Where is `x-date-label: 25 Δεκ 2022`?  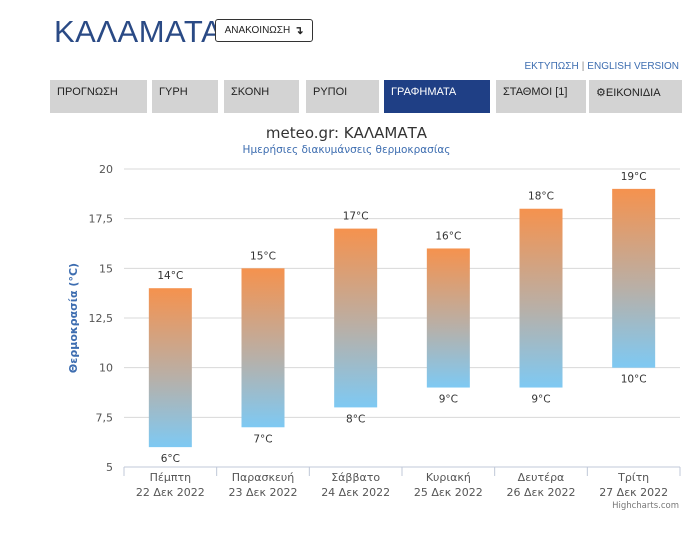
x-date-label: 25 Δεκ 2022 is located at coordinates (448, 492).